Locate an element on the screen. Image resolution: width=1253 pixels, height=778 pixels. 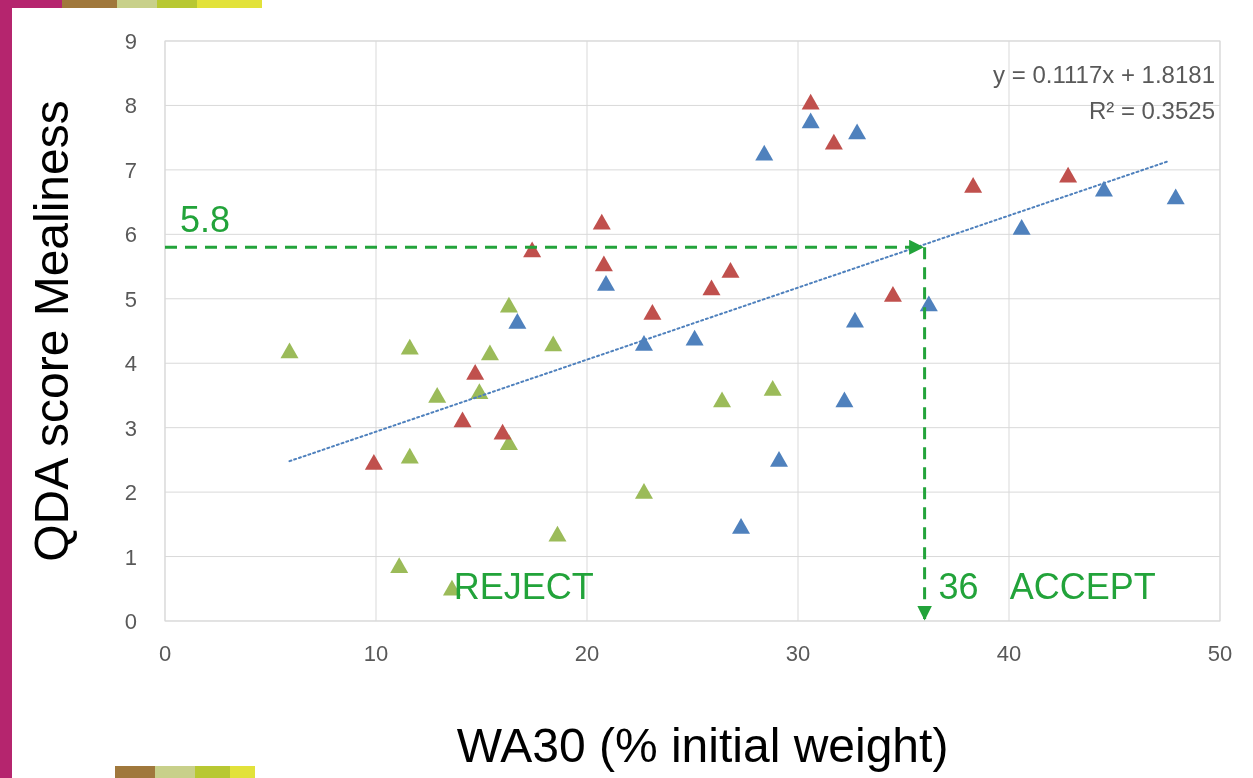
y-tick-label: 7 is located at coordinates (130, 170).